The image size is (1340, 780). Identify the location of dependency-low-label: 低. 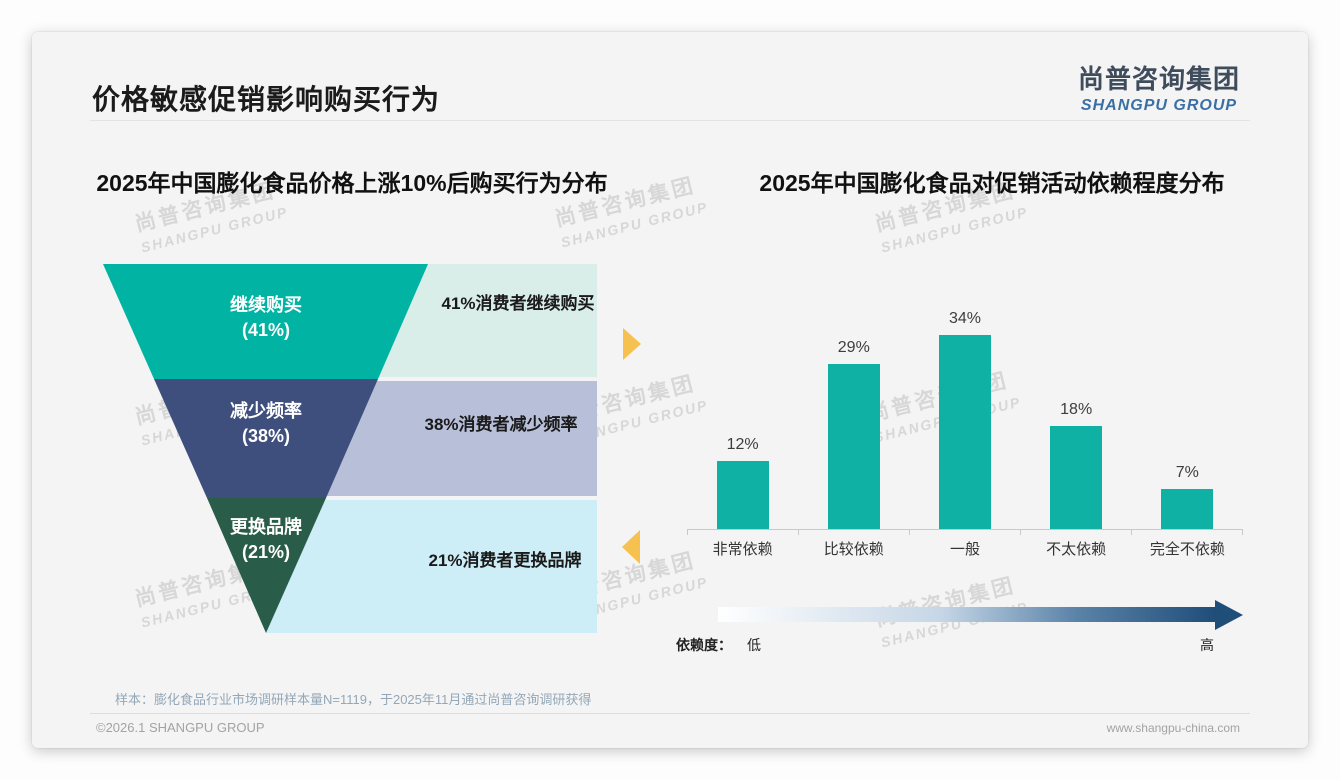
(754, 645).